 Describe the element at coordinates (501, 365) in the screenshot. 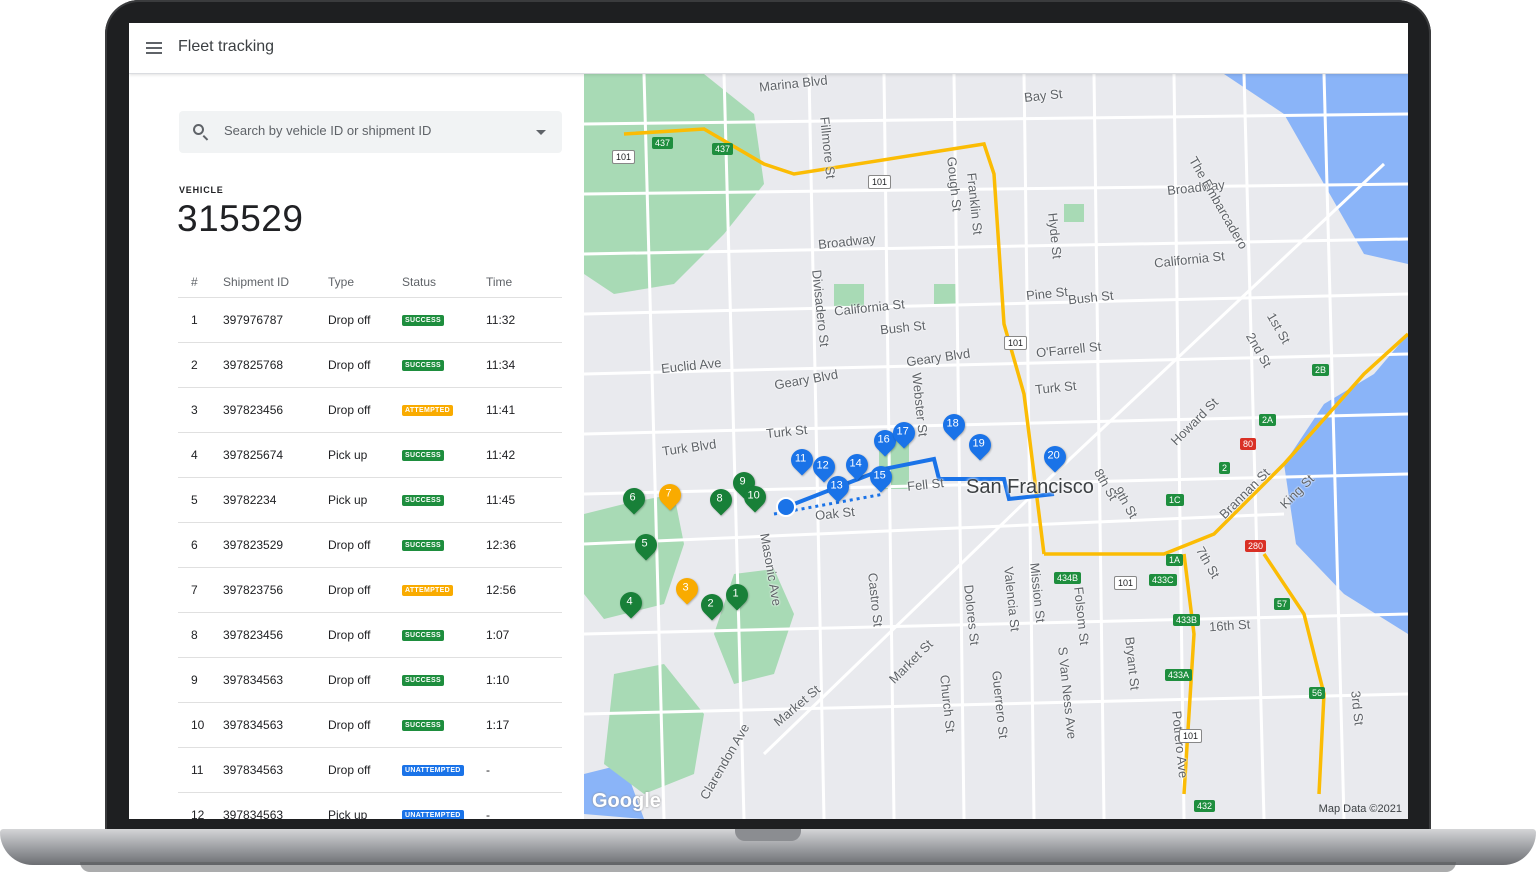

I see `cell-time: 11:34` at that location.